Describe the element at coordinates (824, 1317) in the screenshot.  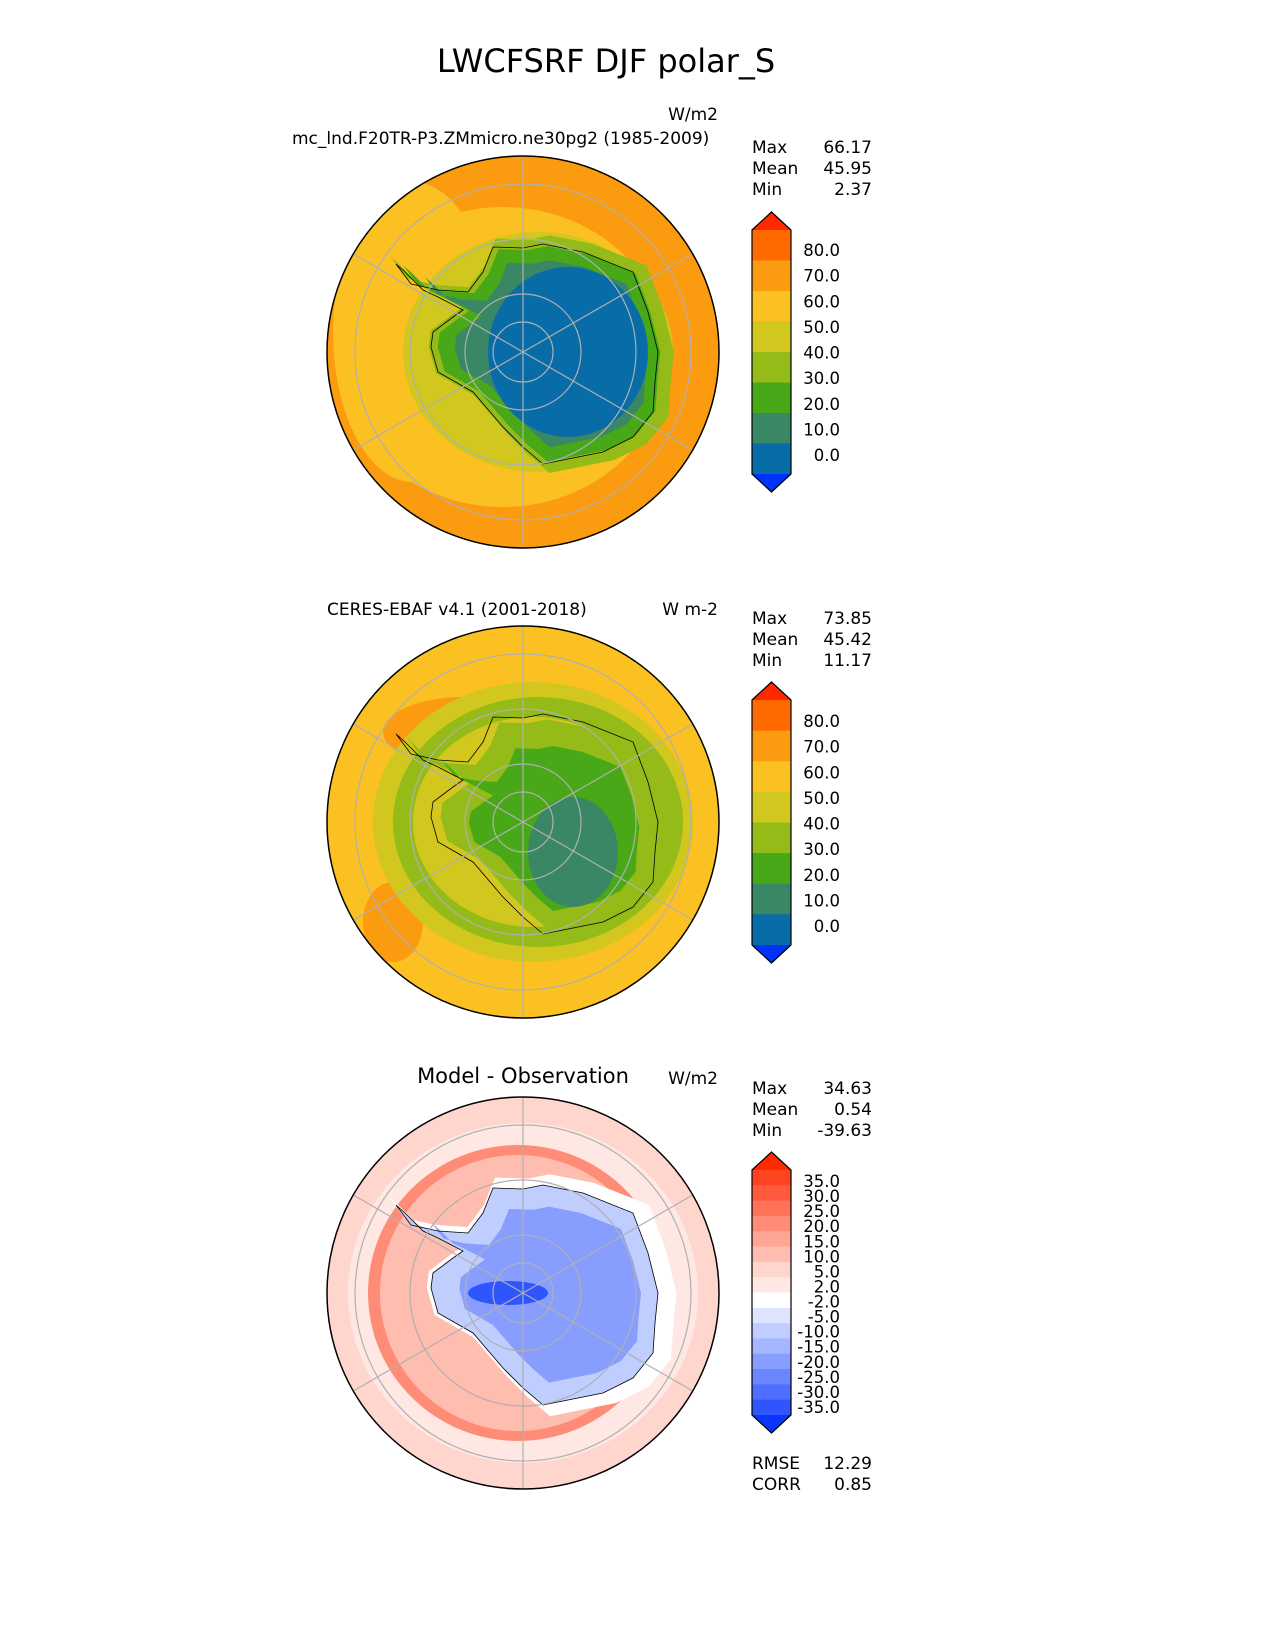
I see `colorbar-tick-label: -5.0` at that location.